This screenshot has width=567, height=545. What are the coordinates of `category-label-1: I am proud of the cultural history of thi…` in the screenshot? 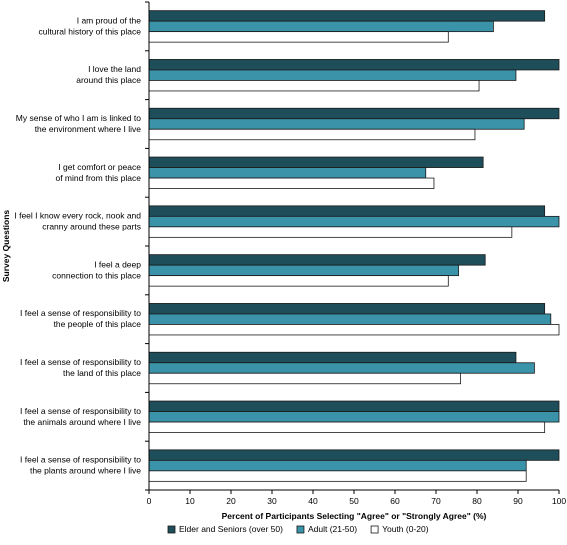 It's located at (89, 25).